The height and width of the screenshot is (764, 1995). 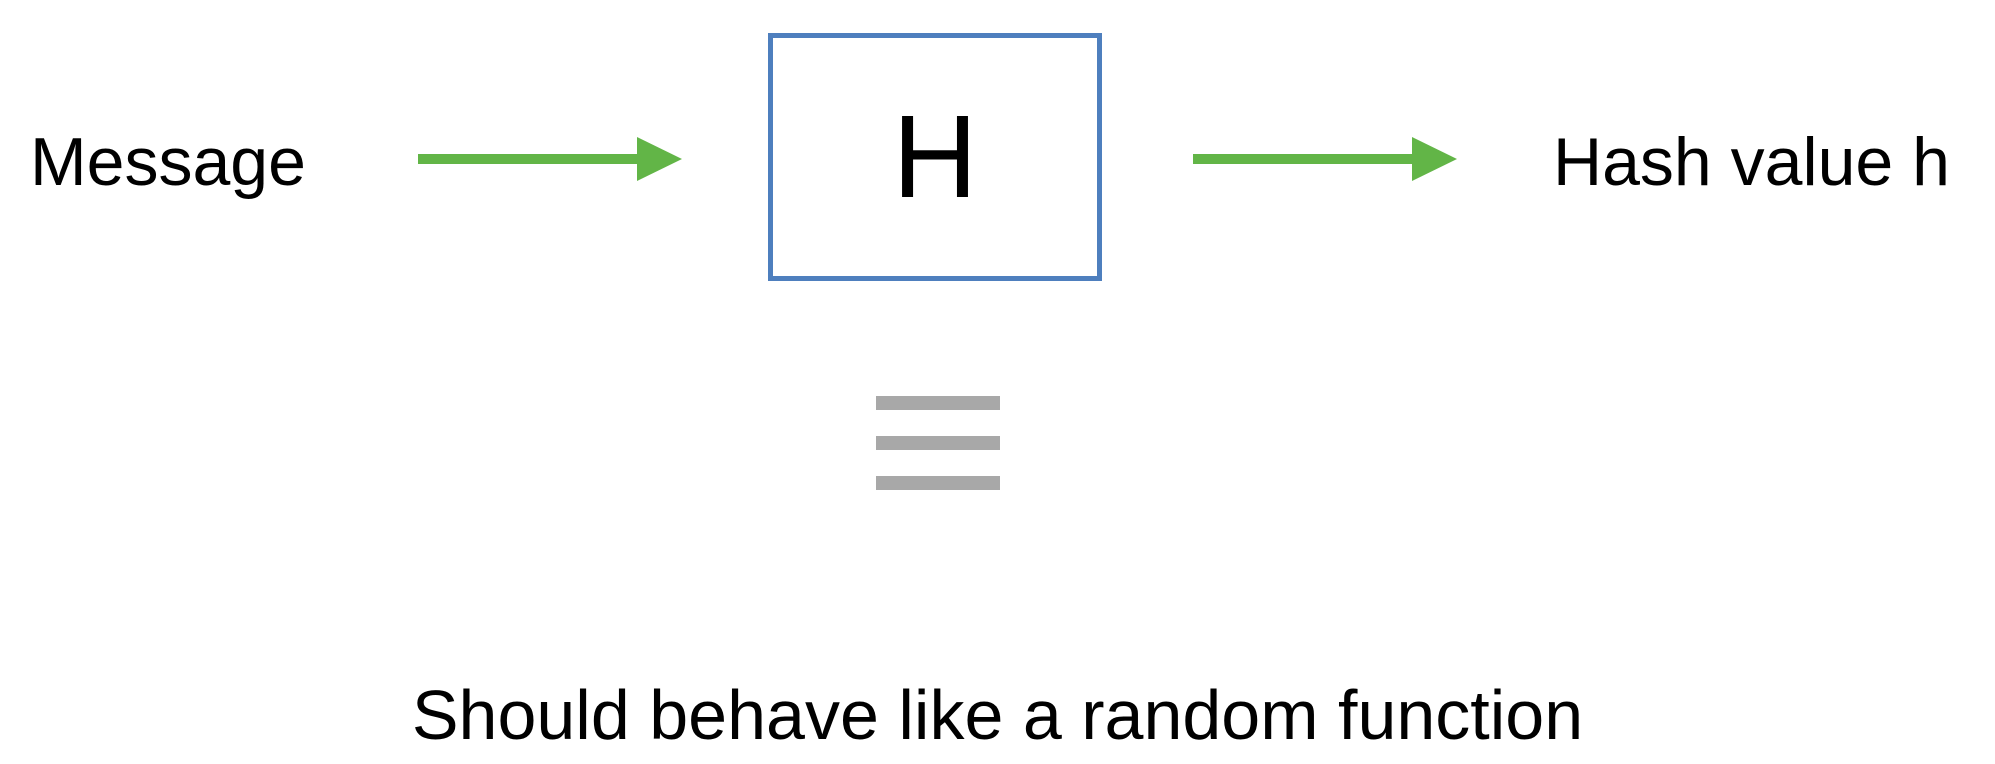 I want to click on input-arrow, so click(x=550, y=159).